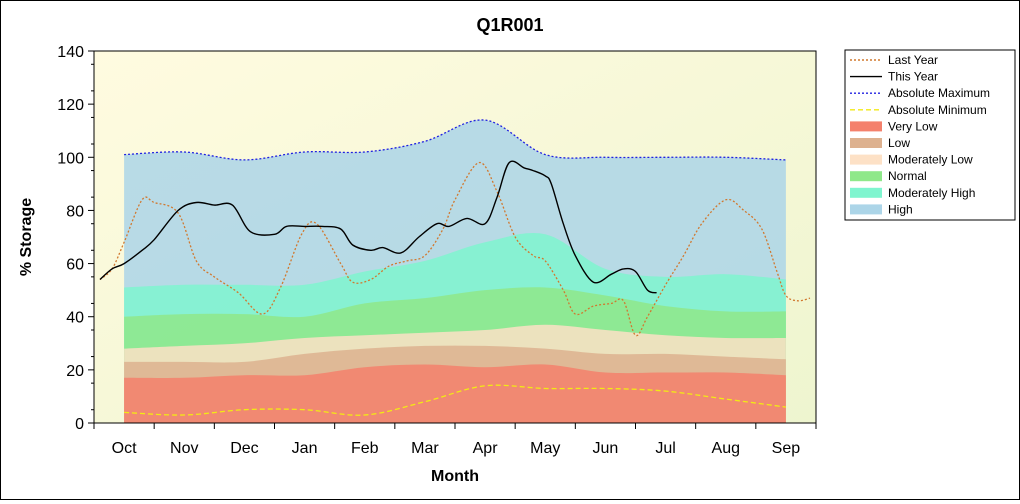 The height and width of the screenshot is (504, 1020). Describe the element at coordinates (75, 211) in the screenshot. I see `y-tick-label: 80` at that location.